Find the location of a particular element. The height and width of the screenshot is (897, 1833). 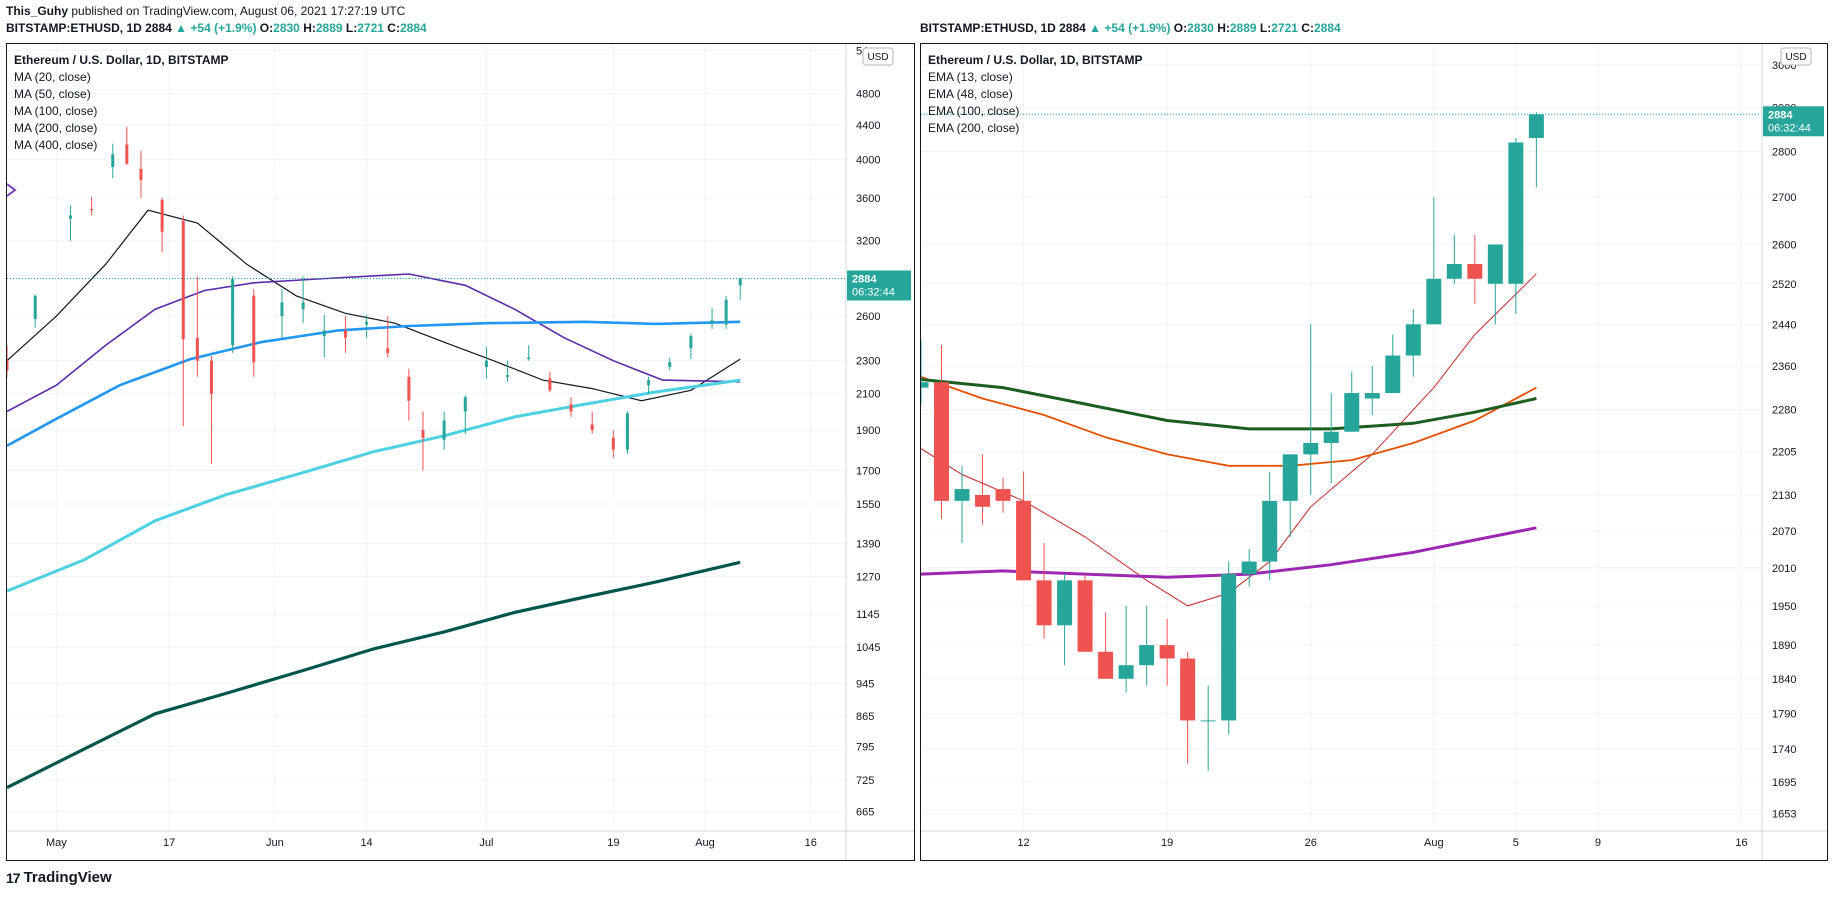

legend-ema-48: EMA (48, close) is located at coordinates (970, 94).